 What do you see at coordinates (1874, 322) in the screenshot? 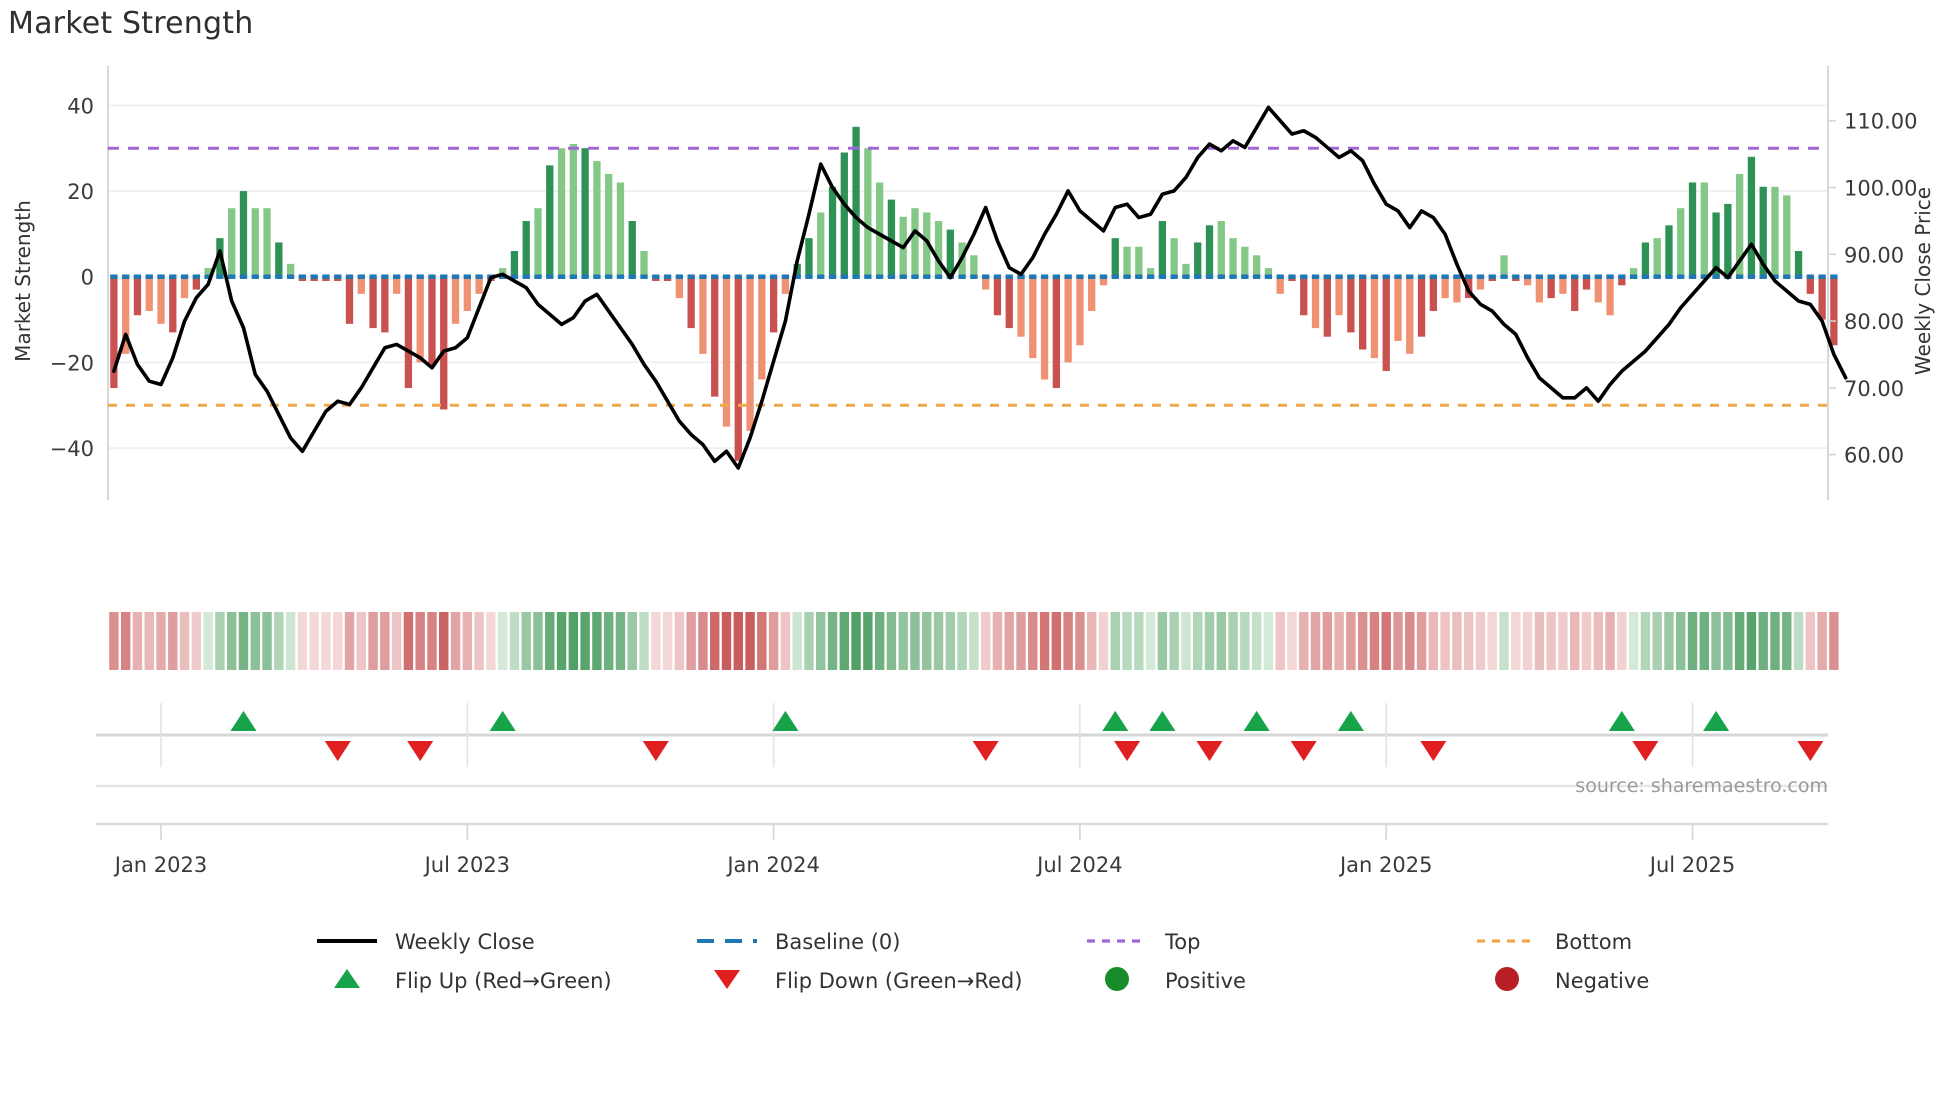
I see `right-tick-label: 80.00` at bounding box center [1874, 322].